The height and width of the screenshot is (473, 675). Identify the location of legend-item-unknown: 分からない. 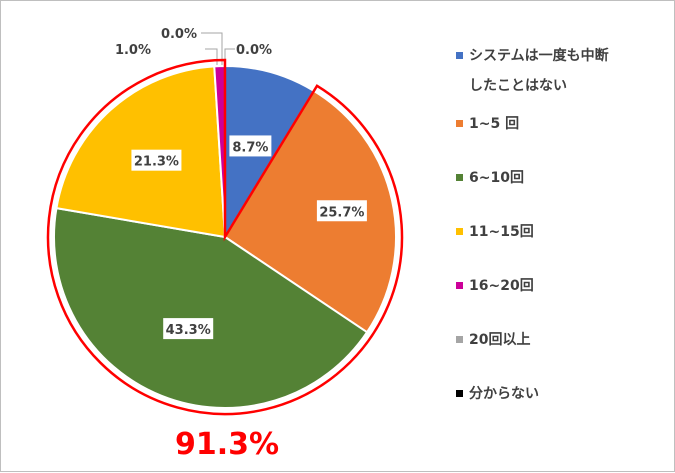
(561, 394).